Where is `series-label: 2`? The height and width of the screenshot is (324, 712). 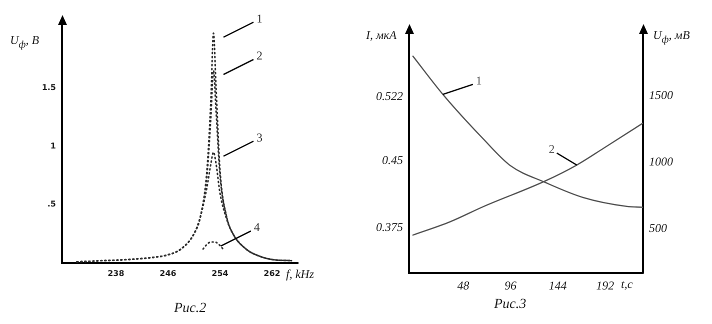
series-label: 2 is located at coordinates (551, 149).